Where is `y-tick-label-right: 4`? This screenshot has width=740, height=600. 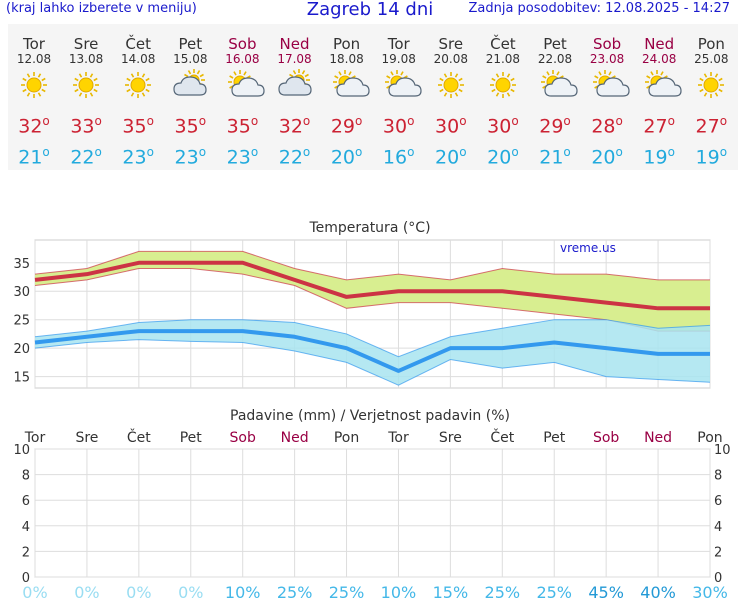
y-tick-label-right: 4 is located at coordinates (718, 527).